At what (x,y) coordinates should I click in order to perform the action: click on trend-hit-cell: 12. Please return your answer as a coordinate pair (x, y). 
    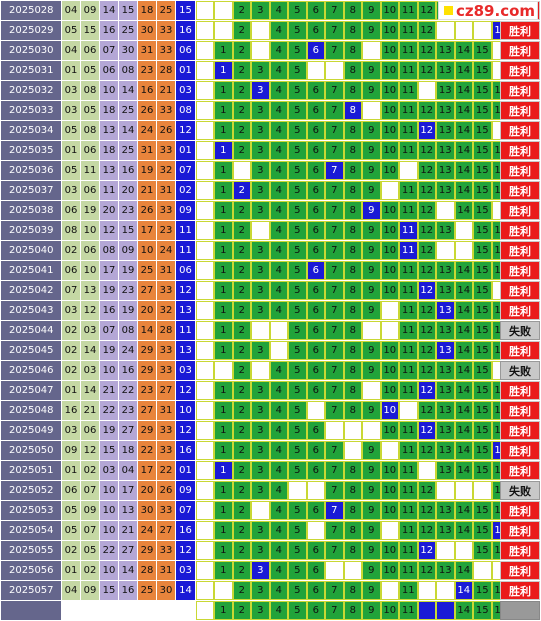
    Looking at the image, I should click on (426, 130).